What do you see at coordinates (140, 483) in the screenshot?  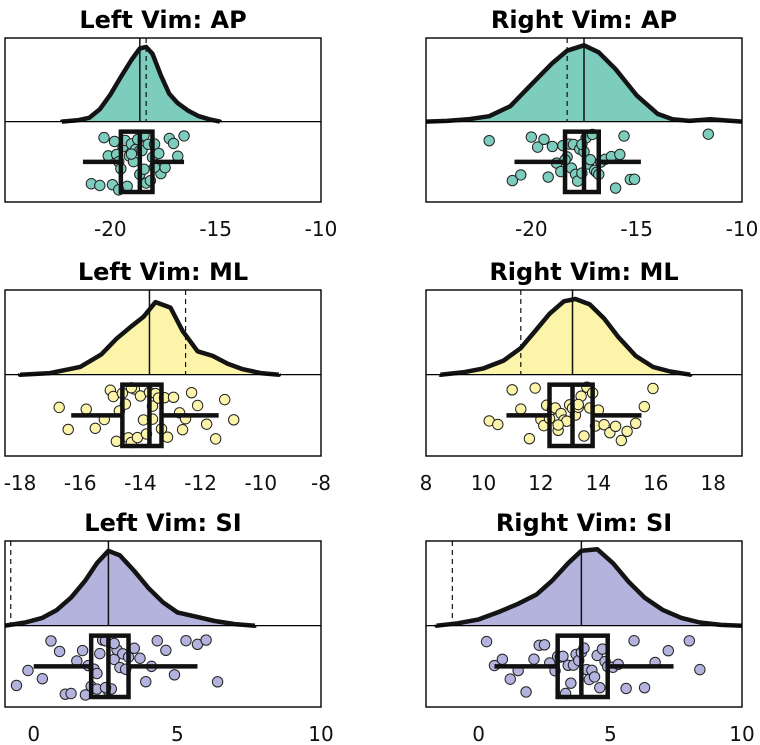 I see `x-tick-label: -14` at bounding box center [140, 483].